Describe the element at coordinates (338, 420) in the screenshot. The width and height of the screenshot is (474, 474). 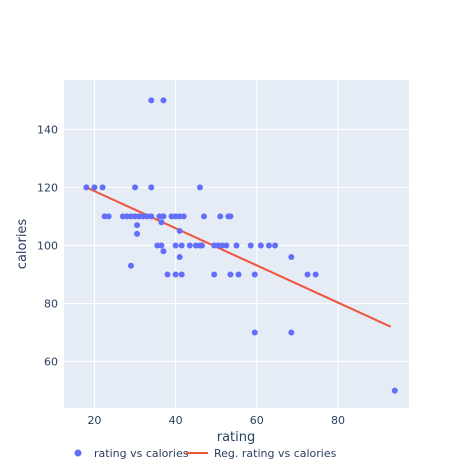
I see `x-tick-80: 80` at that location.